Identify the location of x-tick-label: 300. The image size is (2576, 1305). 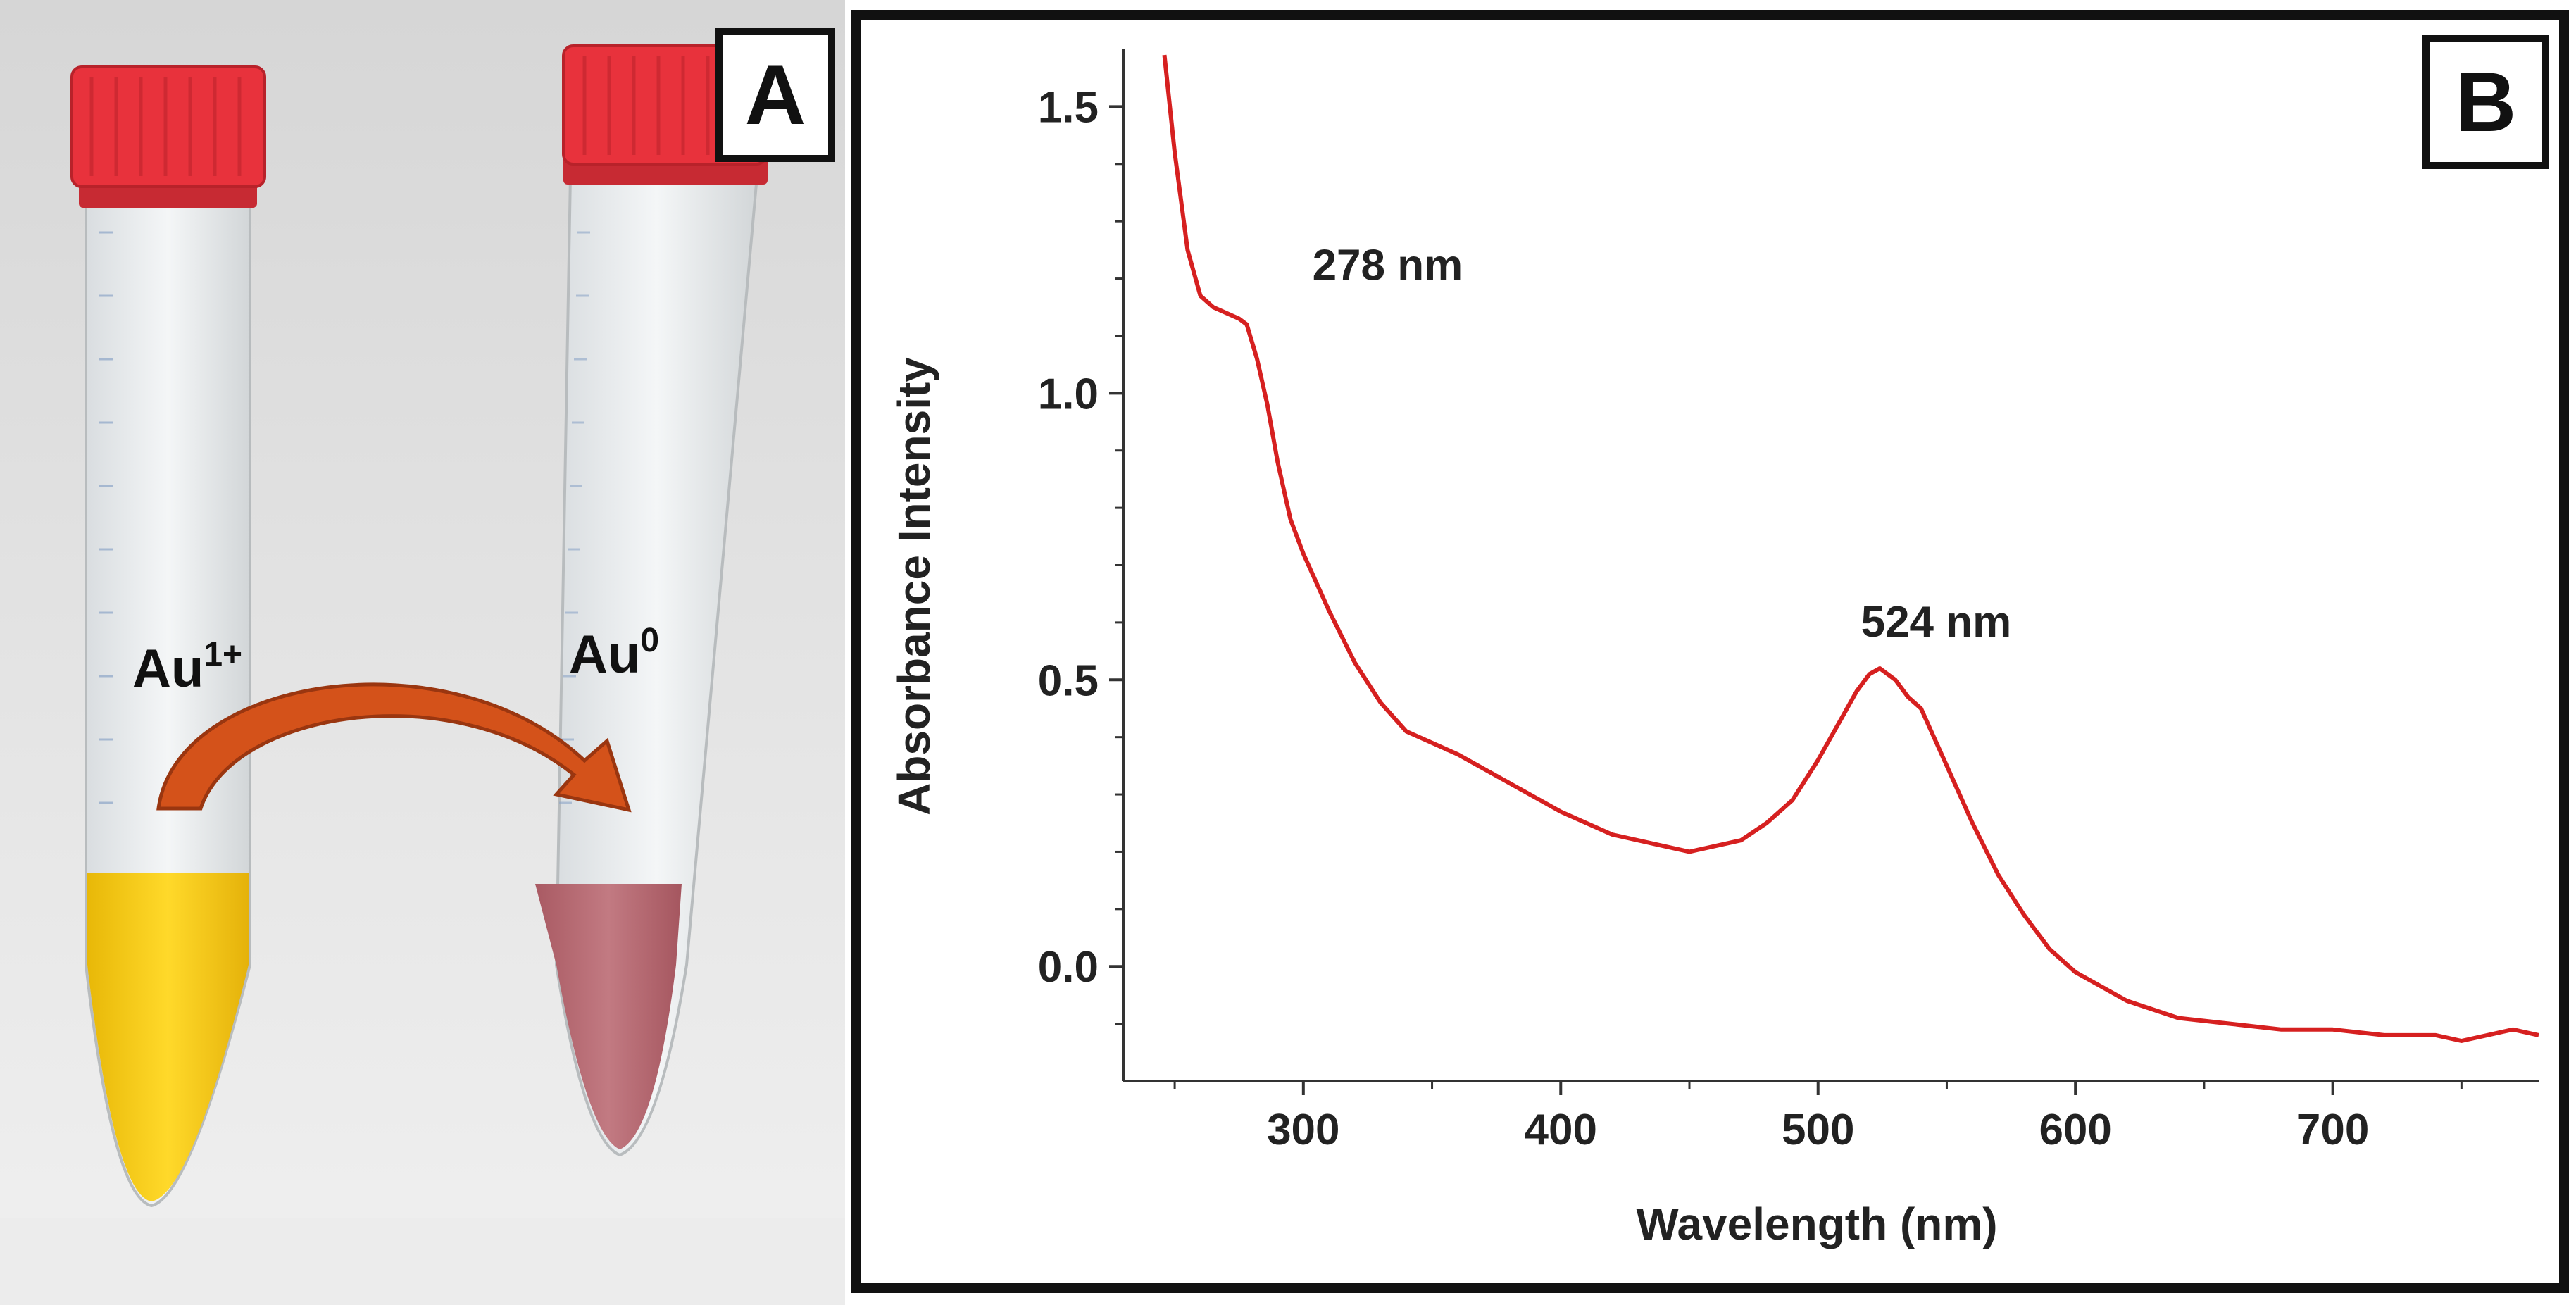
(1303, 1130).